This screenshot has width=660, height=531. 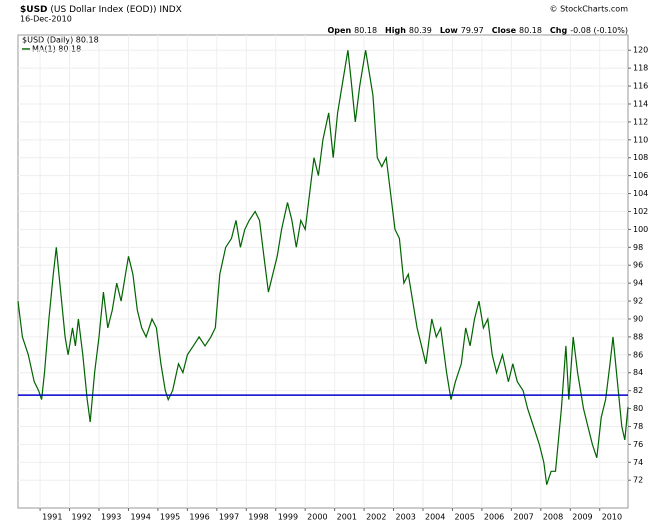 I want to click on y-tick-label: 108, so click(x=640, y=157).